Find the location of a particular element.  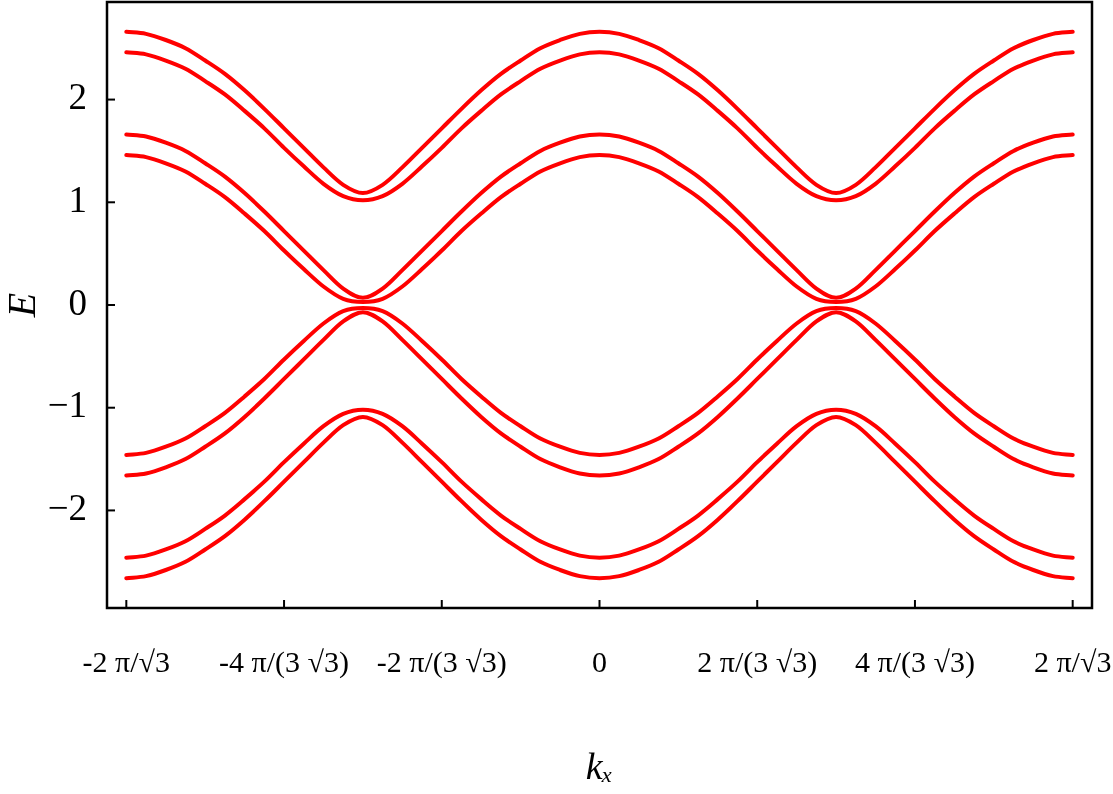

y-tick-label: 1 is located at coordinates (77, 200).